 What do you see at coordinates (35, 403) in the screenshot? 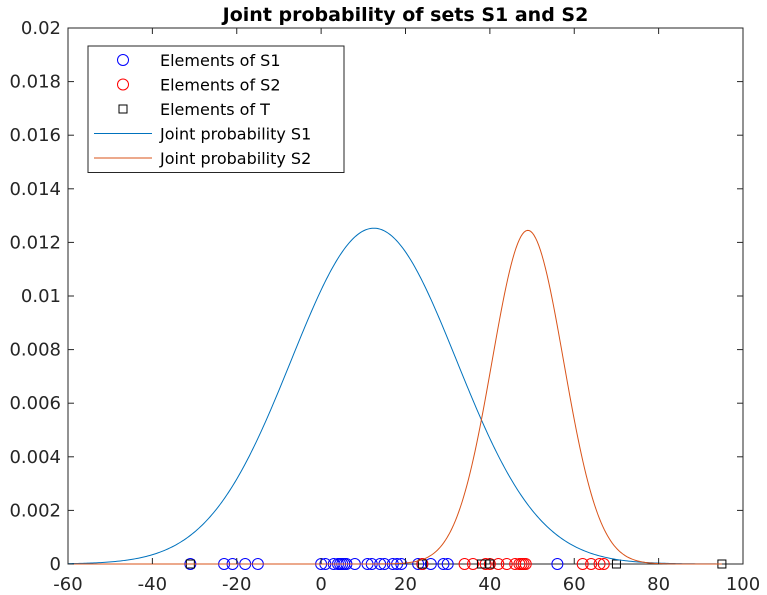
I see `y-tick-label: 0.006` at bounding box center [35, 403].